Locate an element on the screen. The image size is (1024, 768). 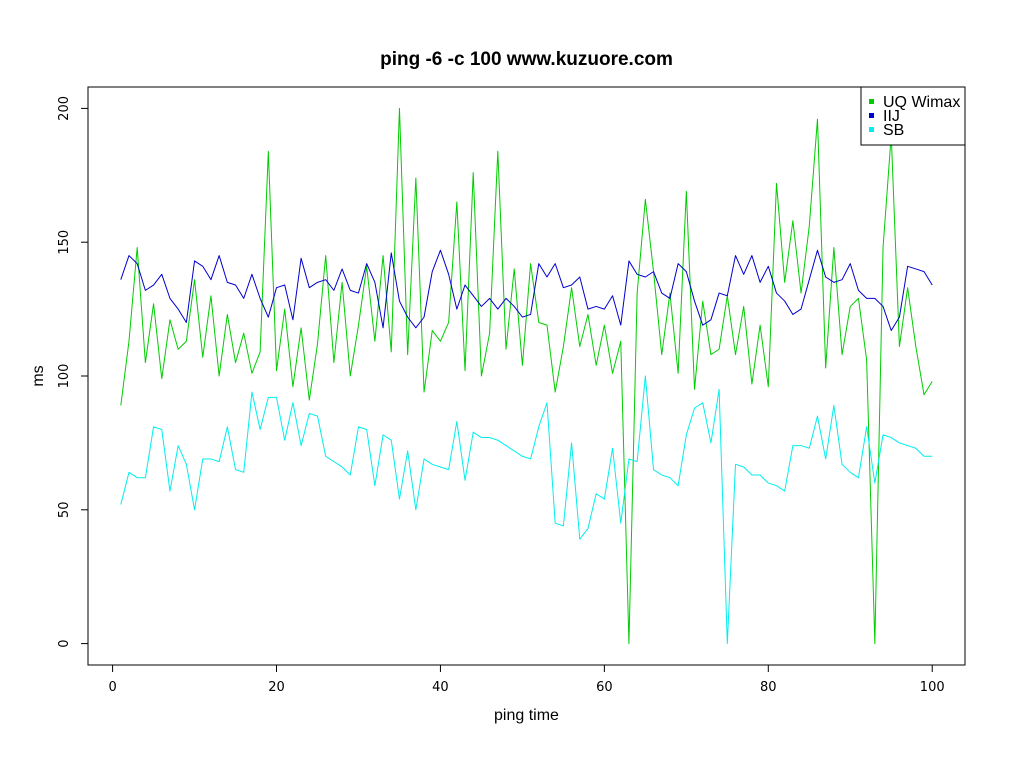
x-axis-label: ping time is located at coordinates (526, 715).